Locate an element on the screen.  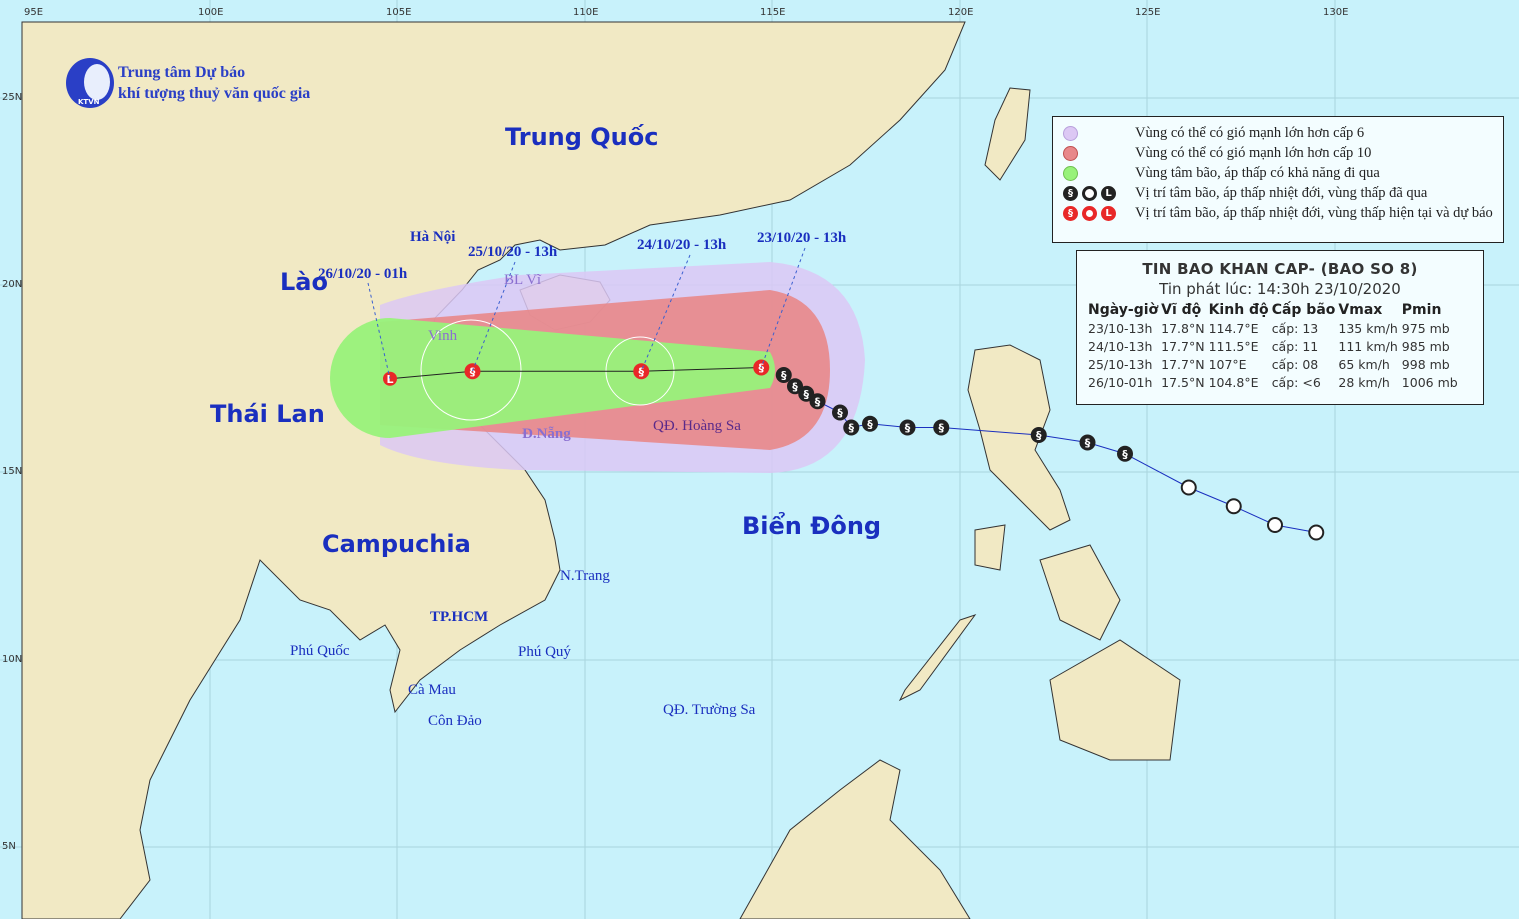
place-label: TP.HCM is located at coordinates (459, 617).